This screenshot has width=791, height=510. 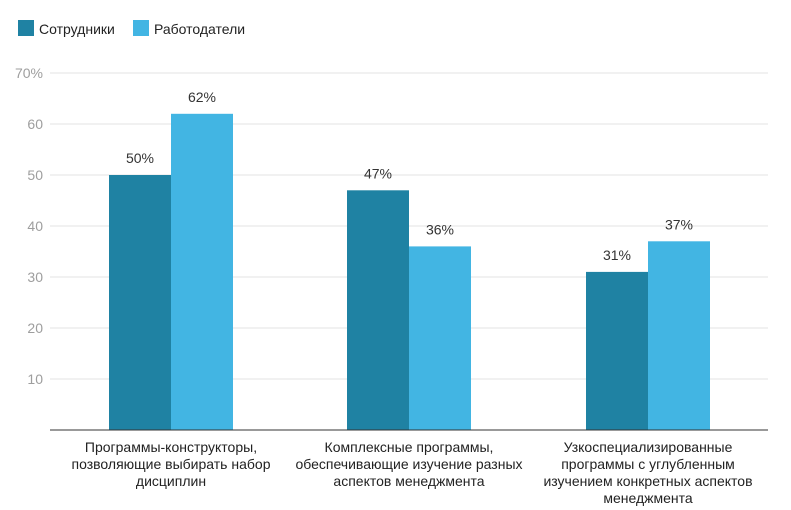 I want to click on y-tick-label: 50, so click(x=35, y=175).